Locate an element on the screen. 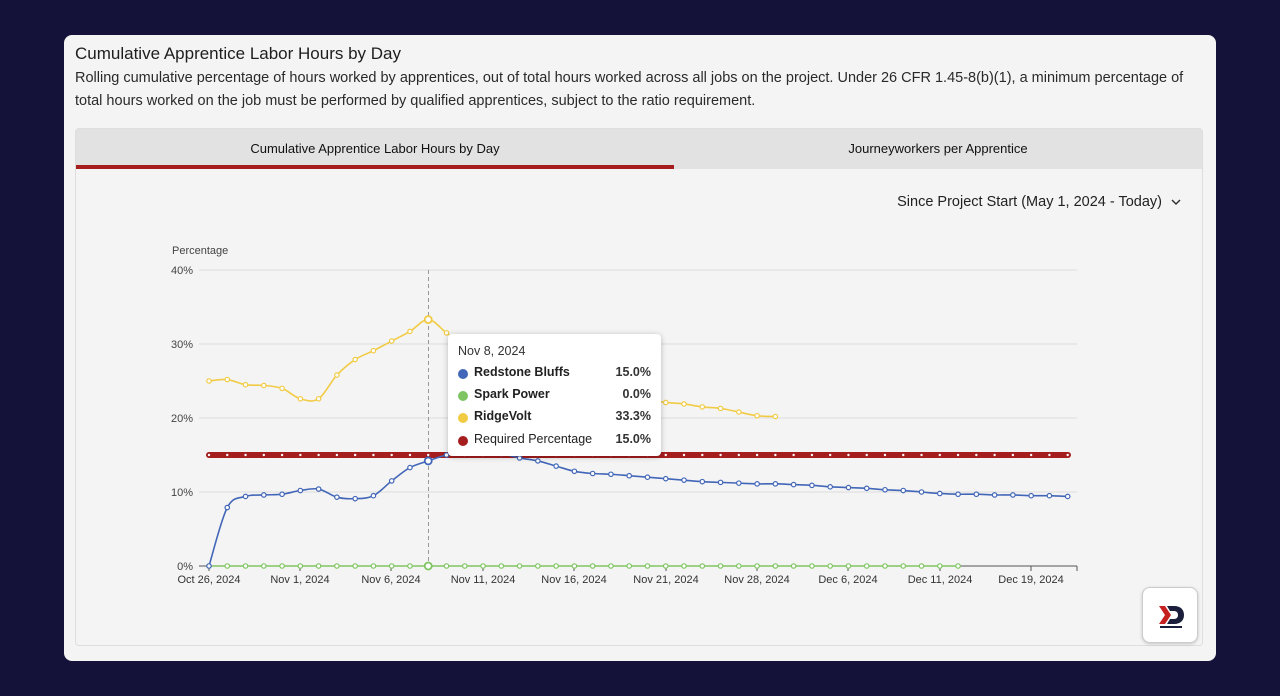 This screenshot has height=696, width=1280. tooltip-series-name: RidgeVolt is located at coordinates (503, 416).